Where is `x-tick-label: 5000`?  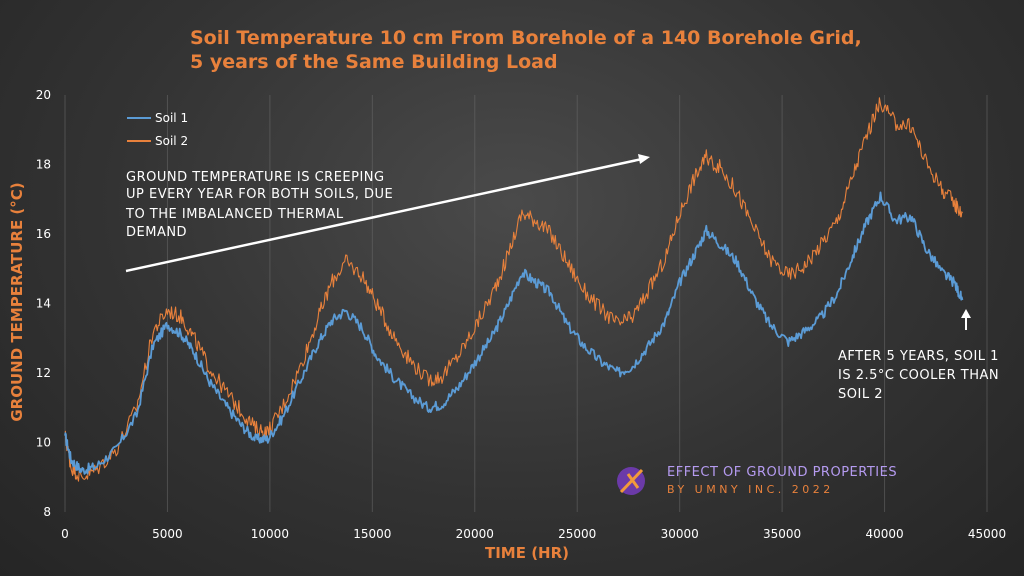 x-tick-label: 5000 is located at coordinates (167, 534).